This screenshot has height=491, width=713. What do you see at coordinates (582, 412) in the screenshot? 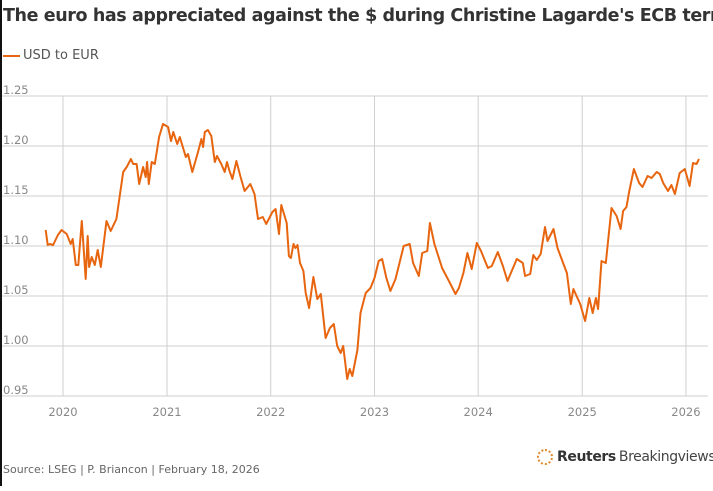
I see `x-tick-label: 2025` at bounding box center [582, 412].